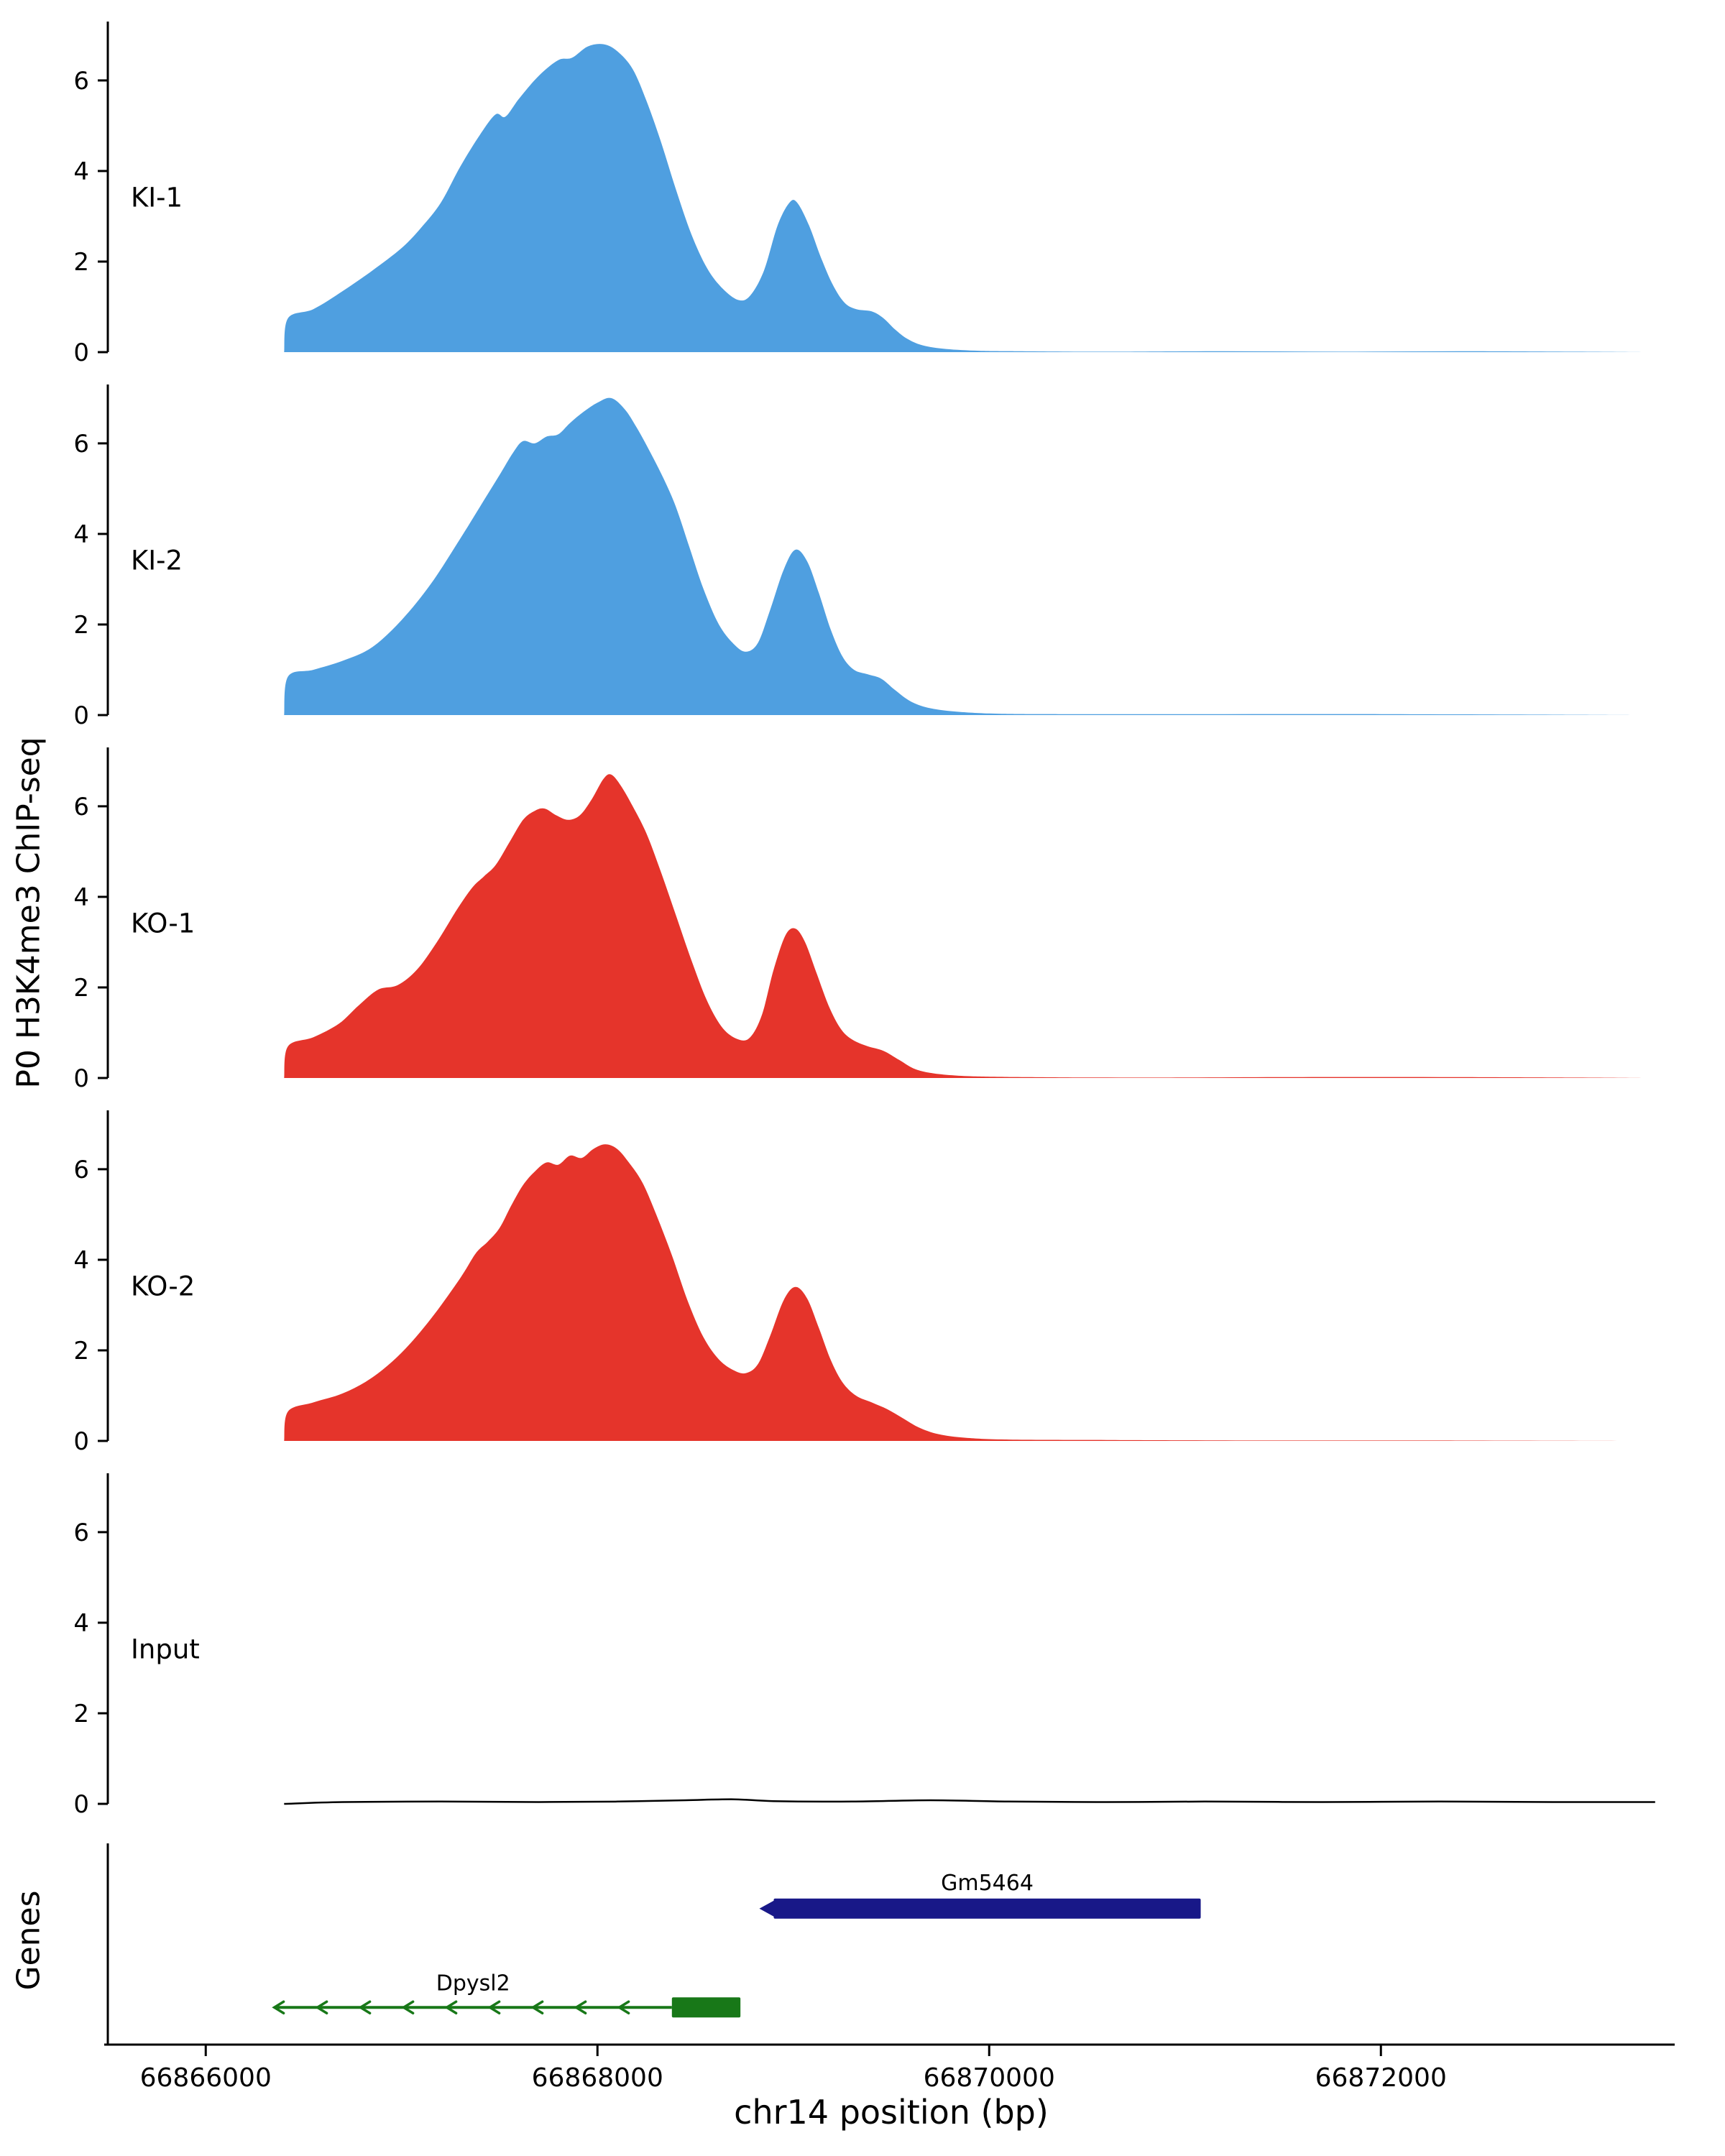  Describe the element at coordinates (989, 2078) in the screenshot. I see `x-tick-label: 66870000` at that location.